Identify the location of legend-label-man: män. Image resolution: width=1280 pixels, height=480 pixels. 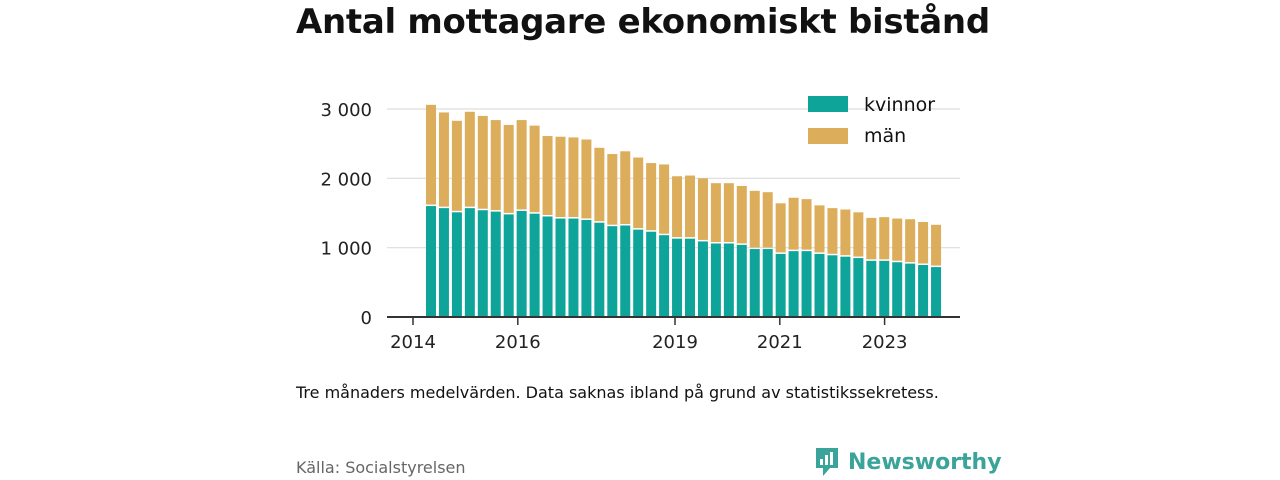
(885, 136).